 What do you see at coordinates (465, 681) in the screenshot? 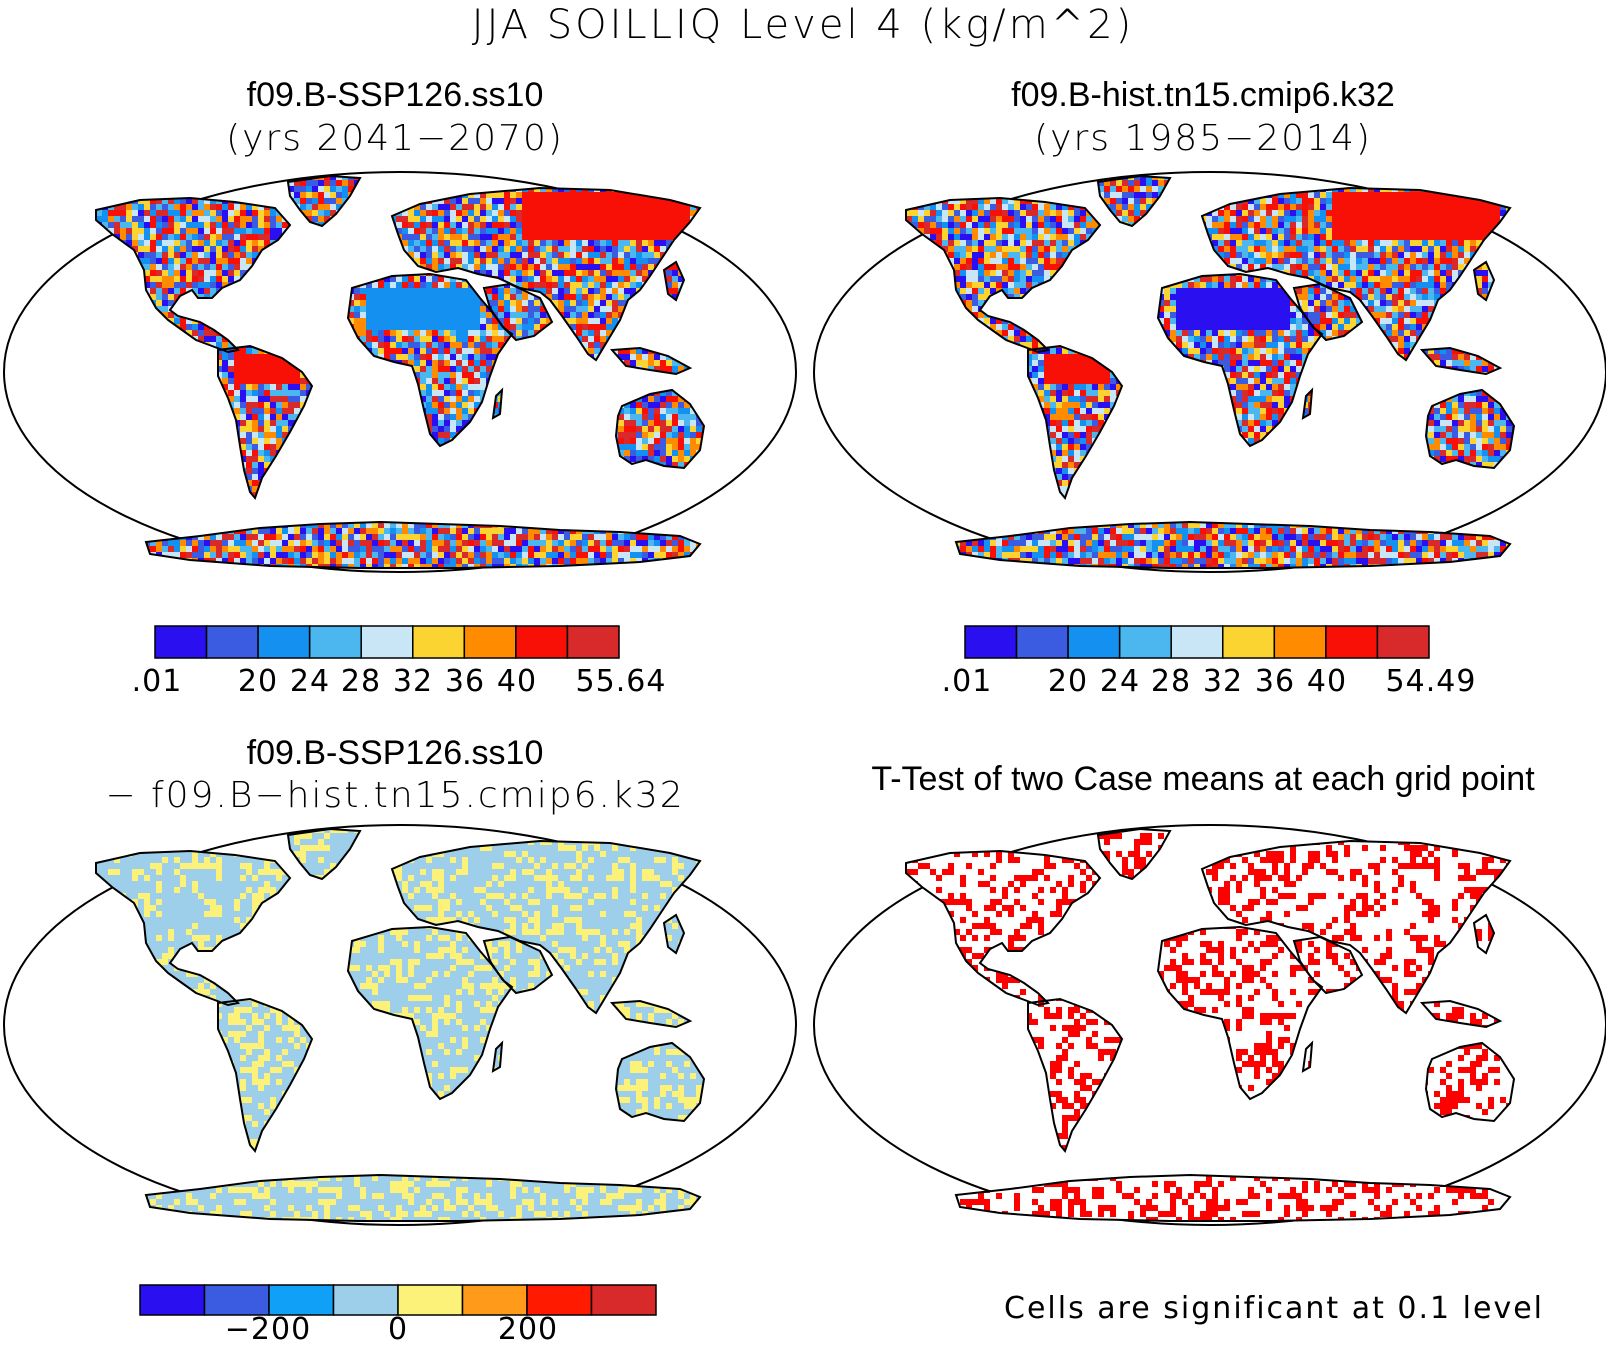
I see `cb-tl-label-6: 36` at bounding box center [465, 681].